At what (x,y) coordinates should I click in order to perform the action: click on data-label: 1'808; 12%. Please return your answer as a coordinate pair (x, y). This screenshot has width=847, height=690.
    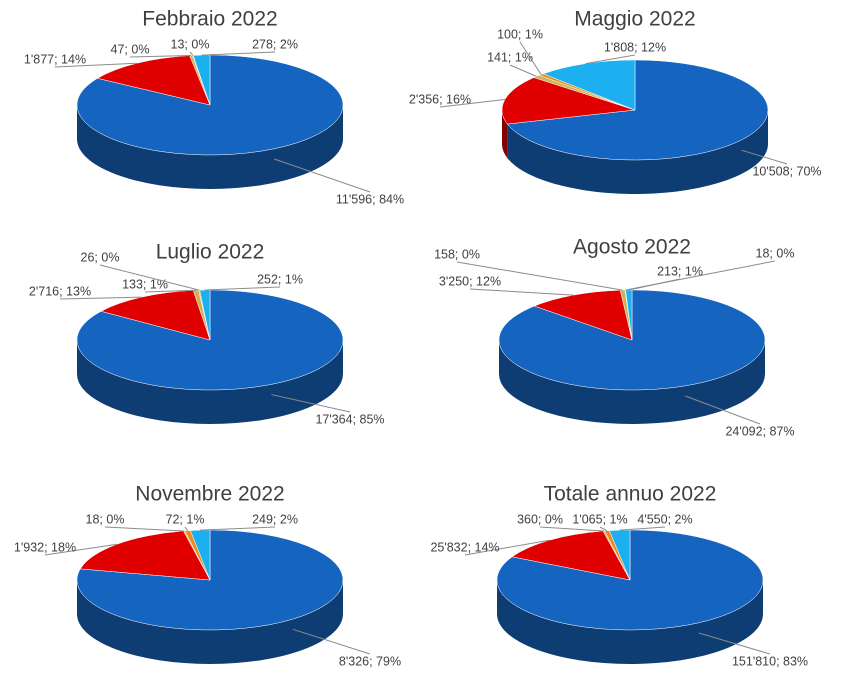
    Looking at the image, I should click on (635, 47).